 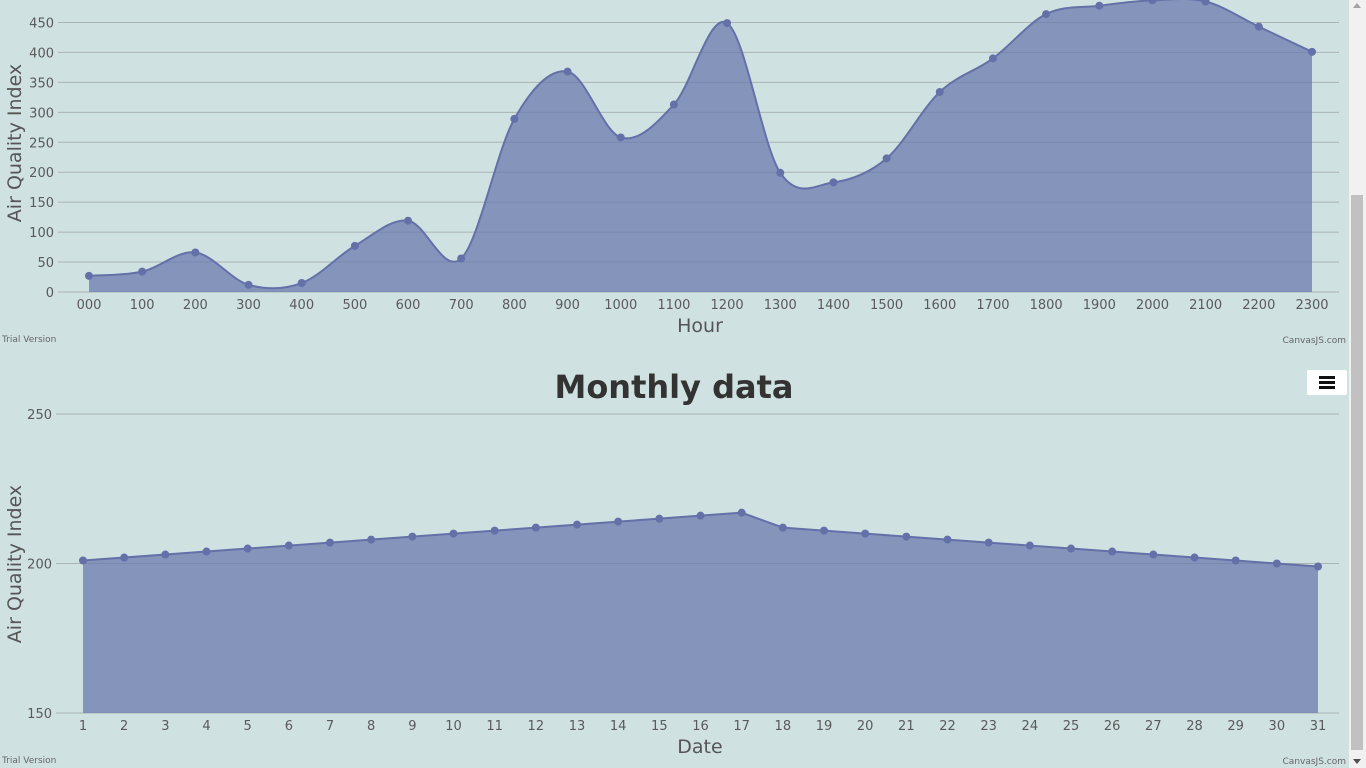 What do you see at coordinates (28, 761) in the screenshot?
I see `monthly-trial-credit: Trial Version` at bounding box center [28, 761].